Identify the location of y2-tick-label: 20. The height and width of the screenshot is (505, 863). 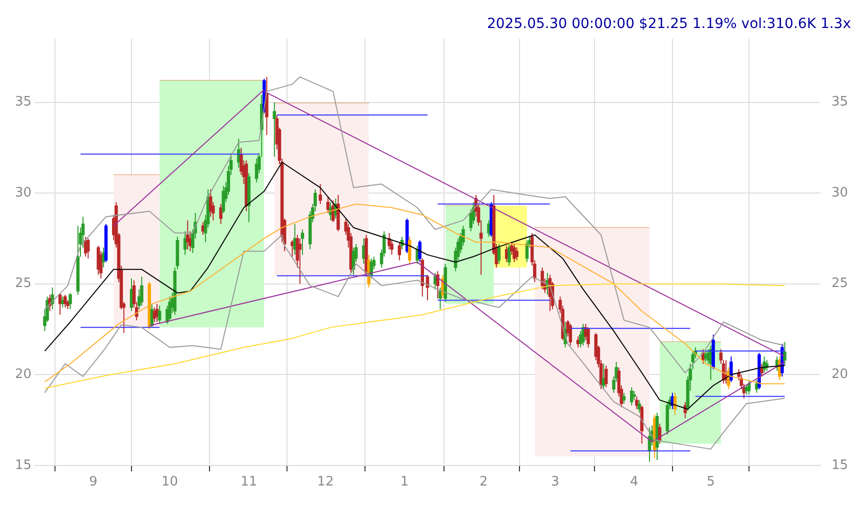
(839, 374).